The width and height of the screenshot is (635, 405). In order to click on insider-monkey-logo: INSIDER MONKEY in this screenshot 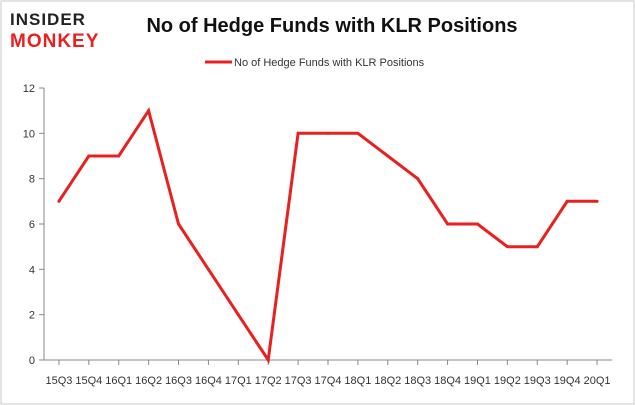, I will do `click(54, 31)`.